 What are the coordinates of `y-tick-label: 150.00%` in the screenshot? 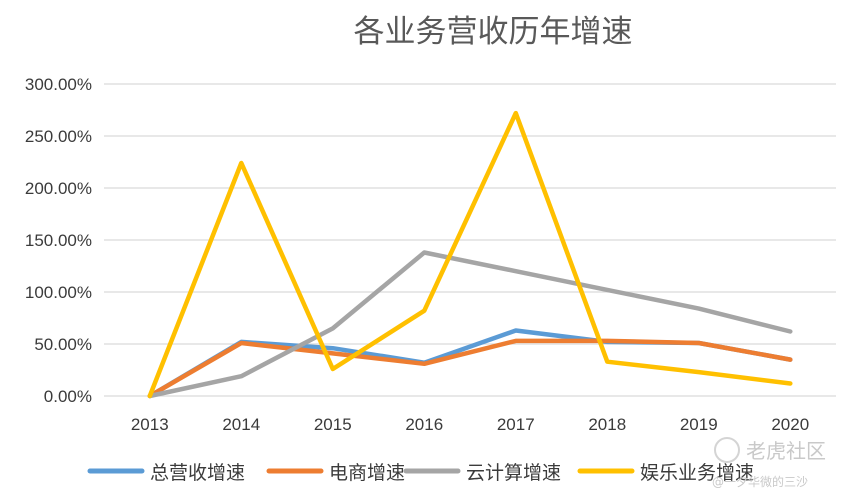 It's located at (58, 240).